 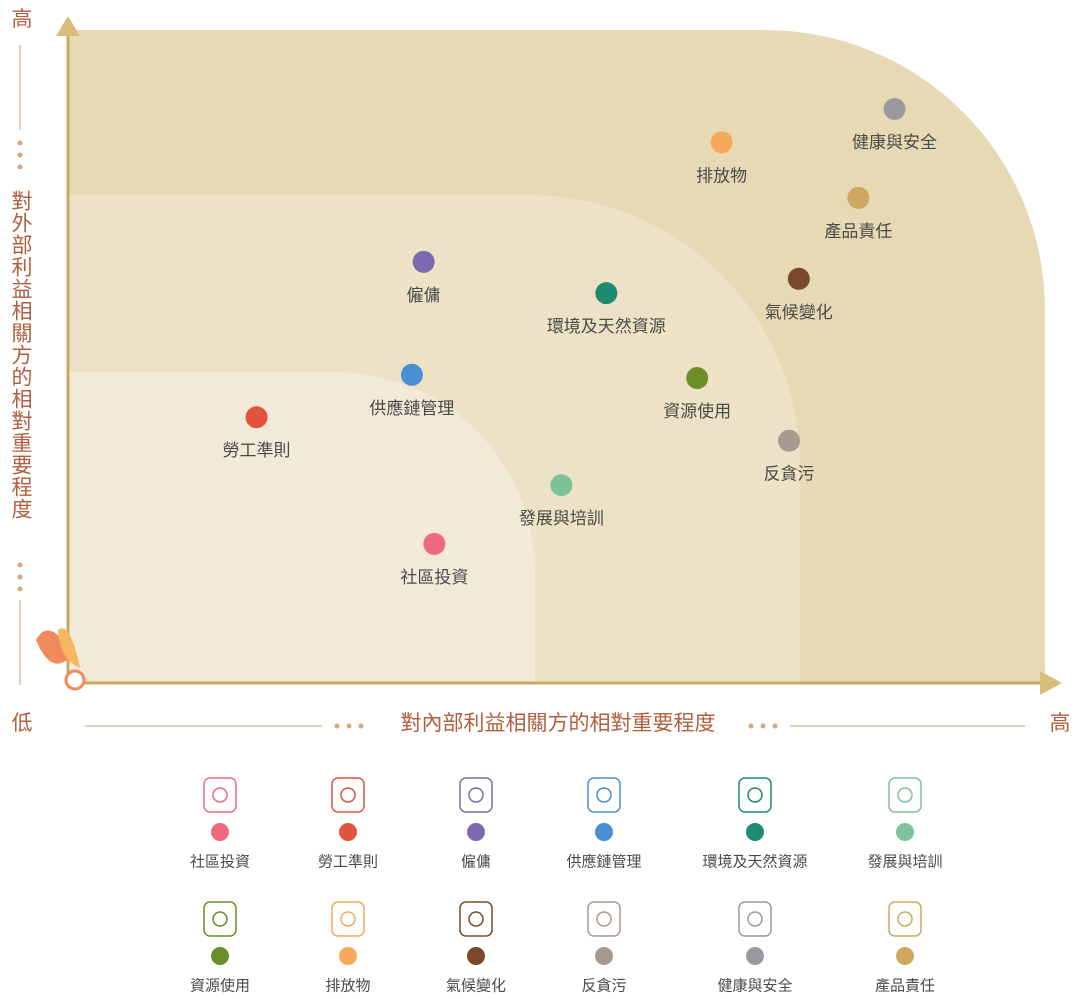 I want to click on y-dots, so click(x=20, y=366).